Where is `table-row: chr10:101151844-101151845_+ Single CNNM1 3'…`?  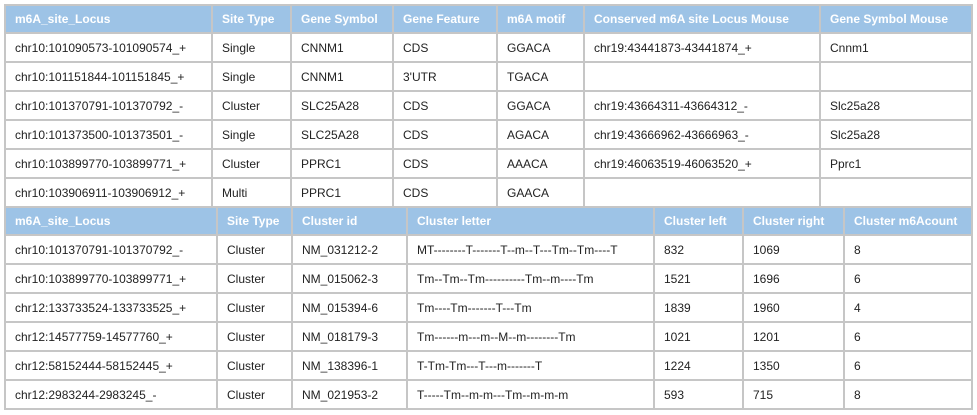
table-row: chr10:101151844-101151845_+ Single CNNM1 3'… is located at coordinates (488, 76).